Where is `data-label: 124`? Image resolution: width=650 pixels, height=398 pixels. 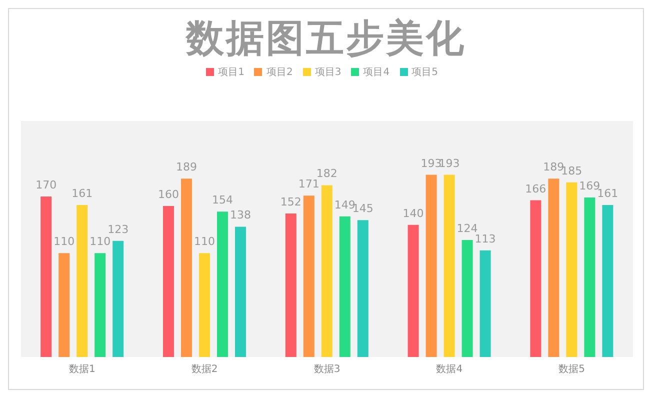
data-label: 124 is located at coordinates (467, 228).